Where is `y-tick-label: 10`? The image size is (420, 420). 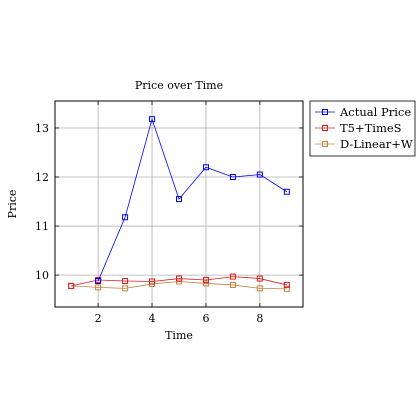
y-tick-label: 10 is located at coordinates (42, 275).